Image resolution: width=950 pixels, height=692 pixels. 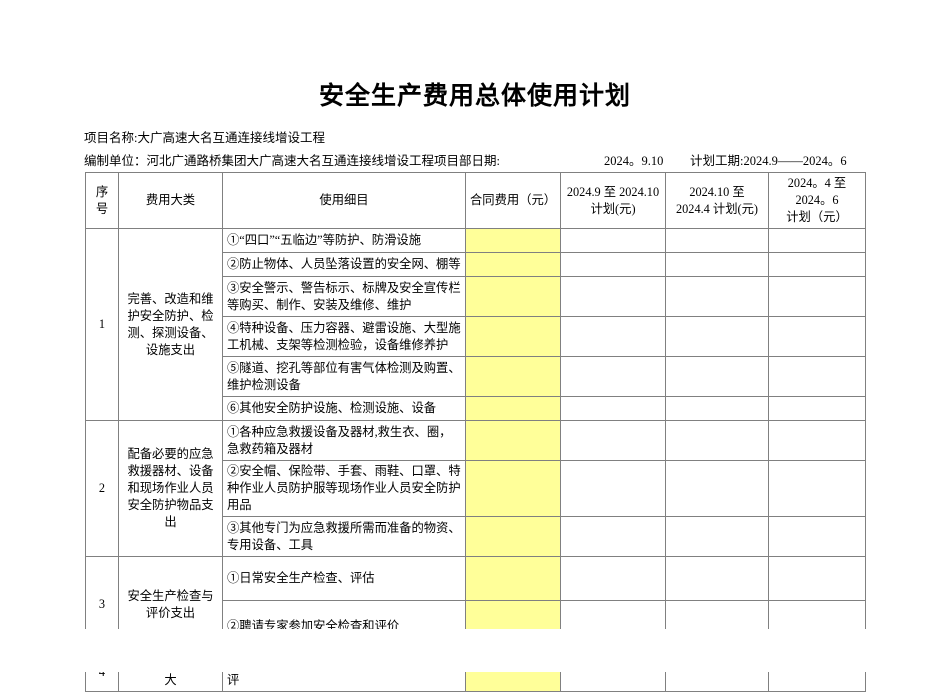 I want to click on table-row: ②安全帽、保险带、手套、雨鞋、口罩、特种作业人员防护服等现场作业人员安全防护用品, so click(x=476, y=488).